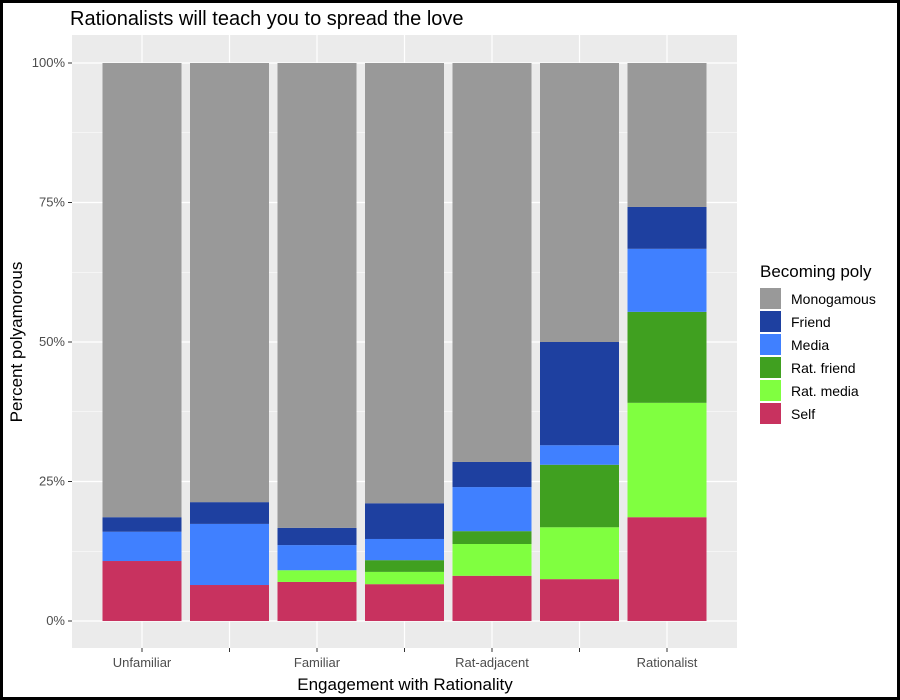 This screenshot has width=900, height=700. Describe the element at coordinates (816, 271) in the screenshot. I see `legend-title: Becoming poly` at that location.